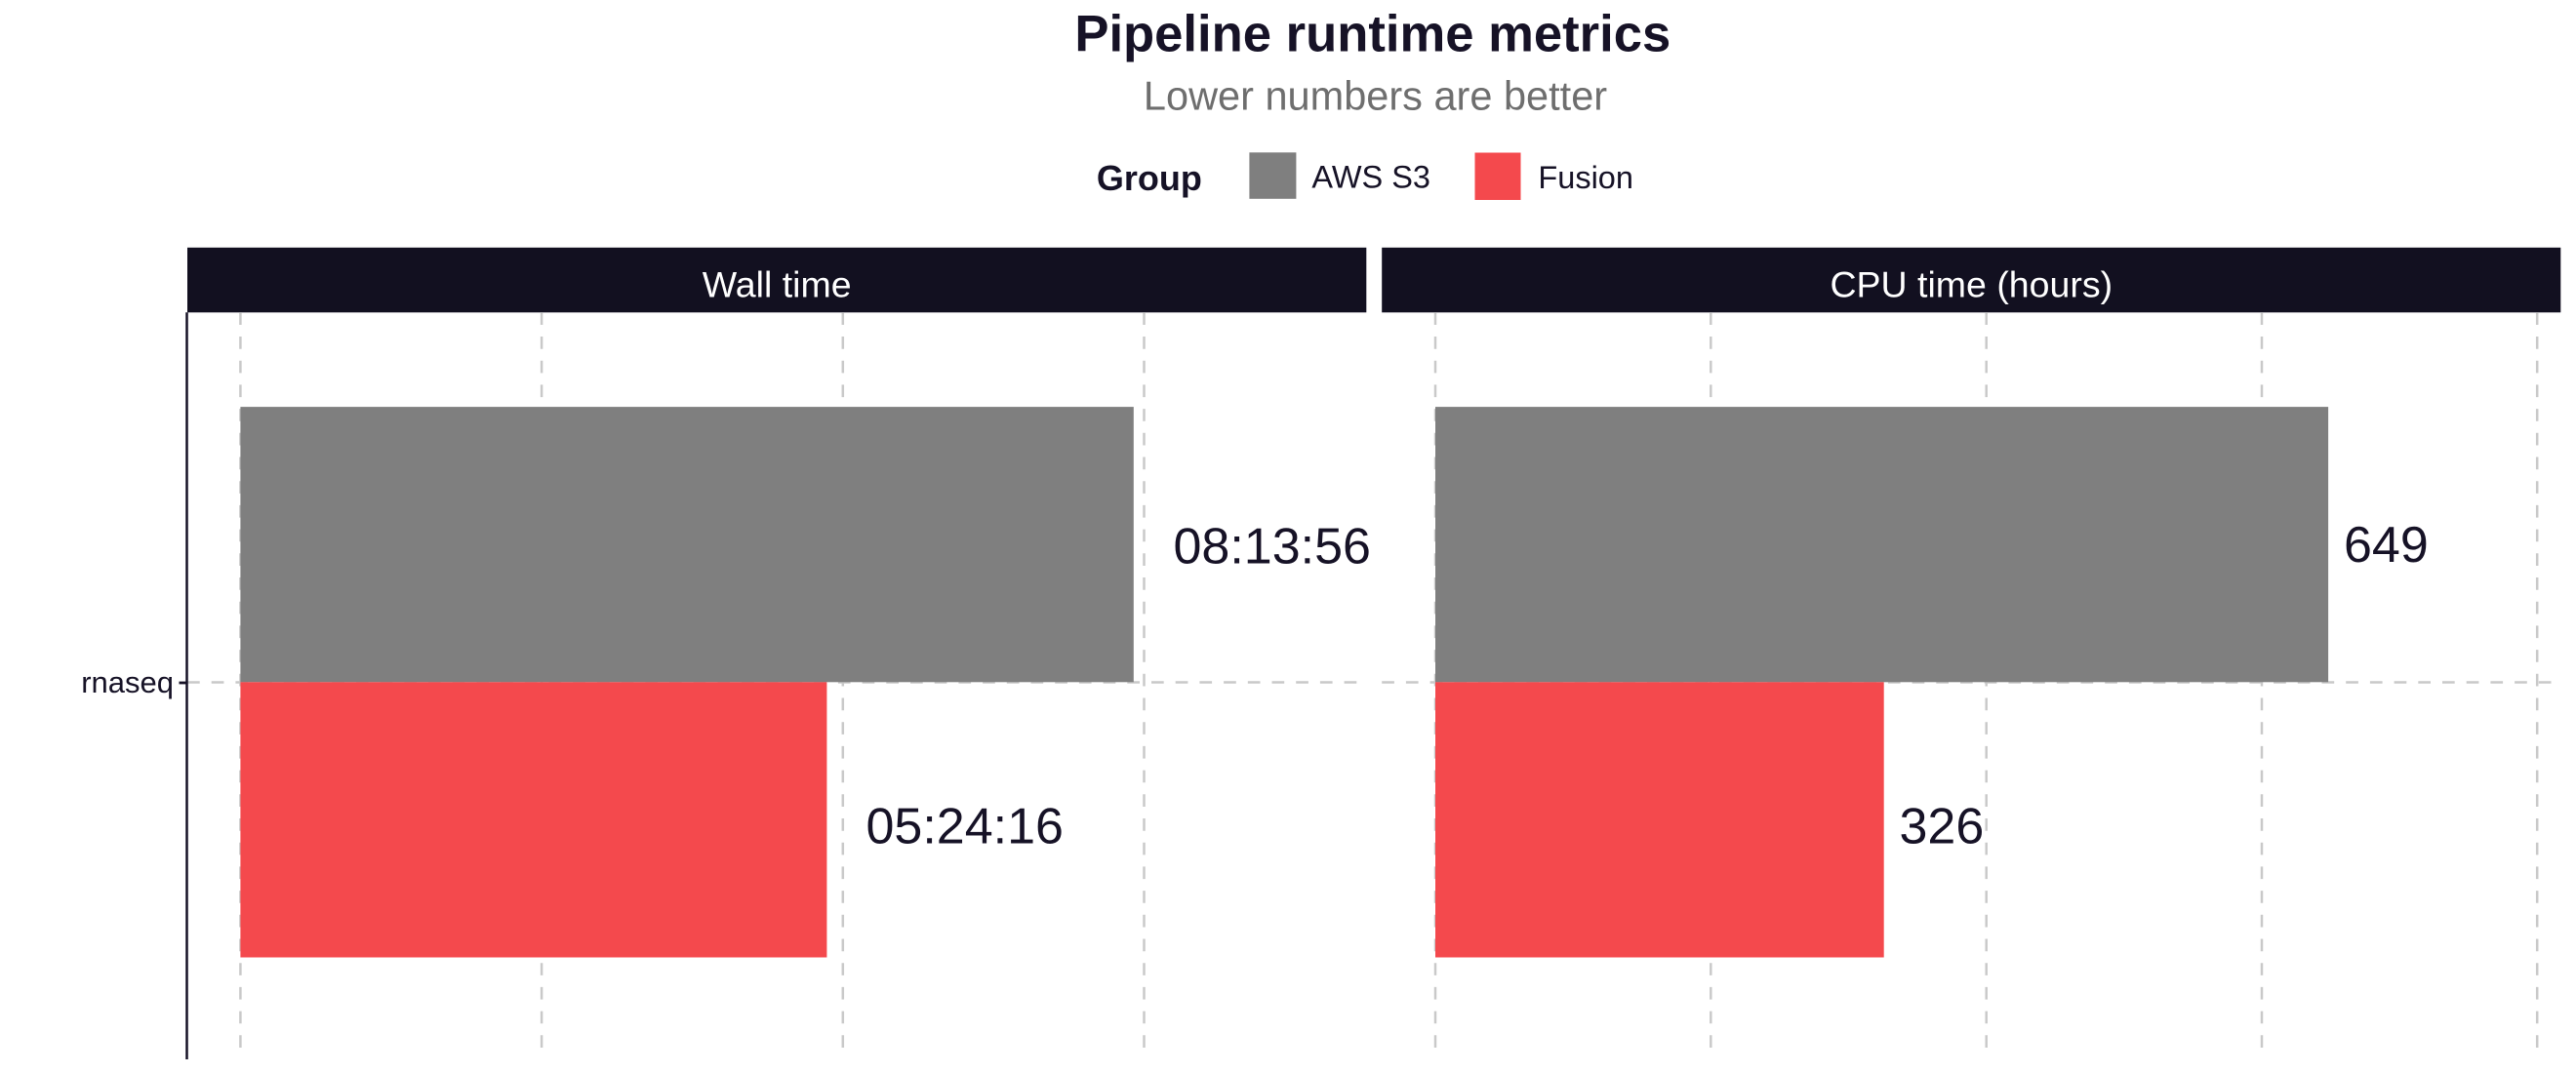  I want to click on svg-text: 326, so click(1942, 826).